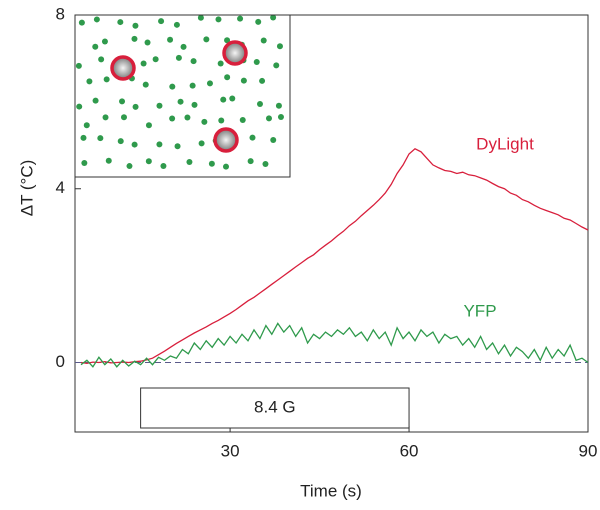 This screenshot has width=600, height=510. I want to click on x-tick-label: 30, so click(230, 450).